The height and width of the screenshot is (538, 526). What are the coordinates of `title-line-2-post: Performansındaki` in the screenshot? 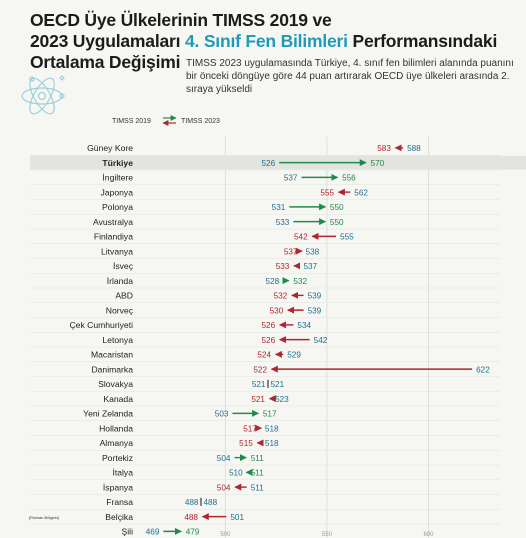 It's located at (422, 41).